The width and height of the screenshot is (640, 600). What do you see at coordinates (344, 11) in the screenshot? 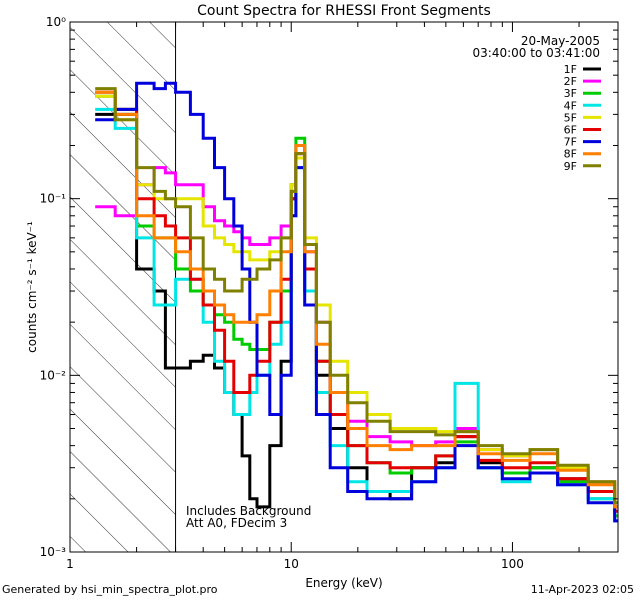
I see `chart-title: Count Spectra for RHESSI Front Segments` at bounding box center [344, 11].